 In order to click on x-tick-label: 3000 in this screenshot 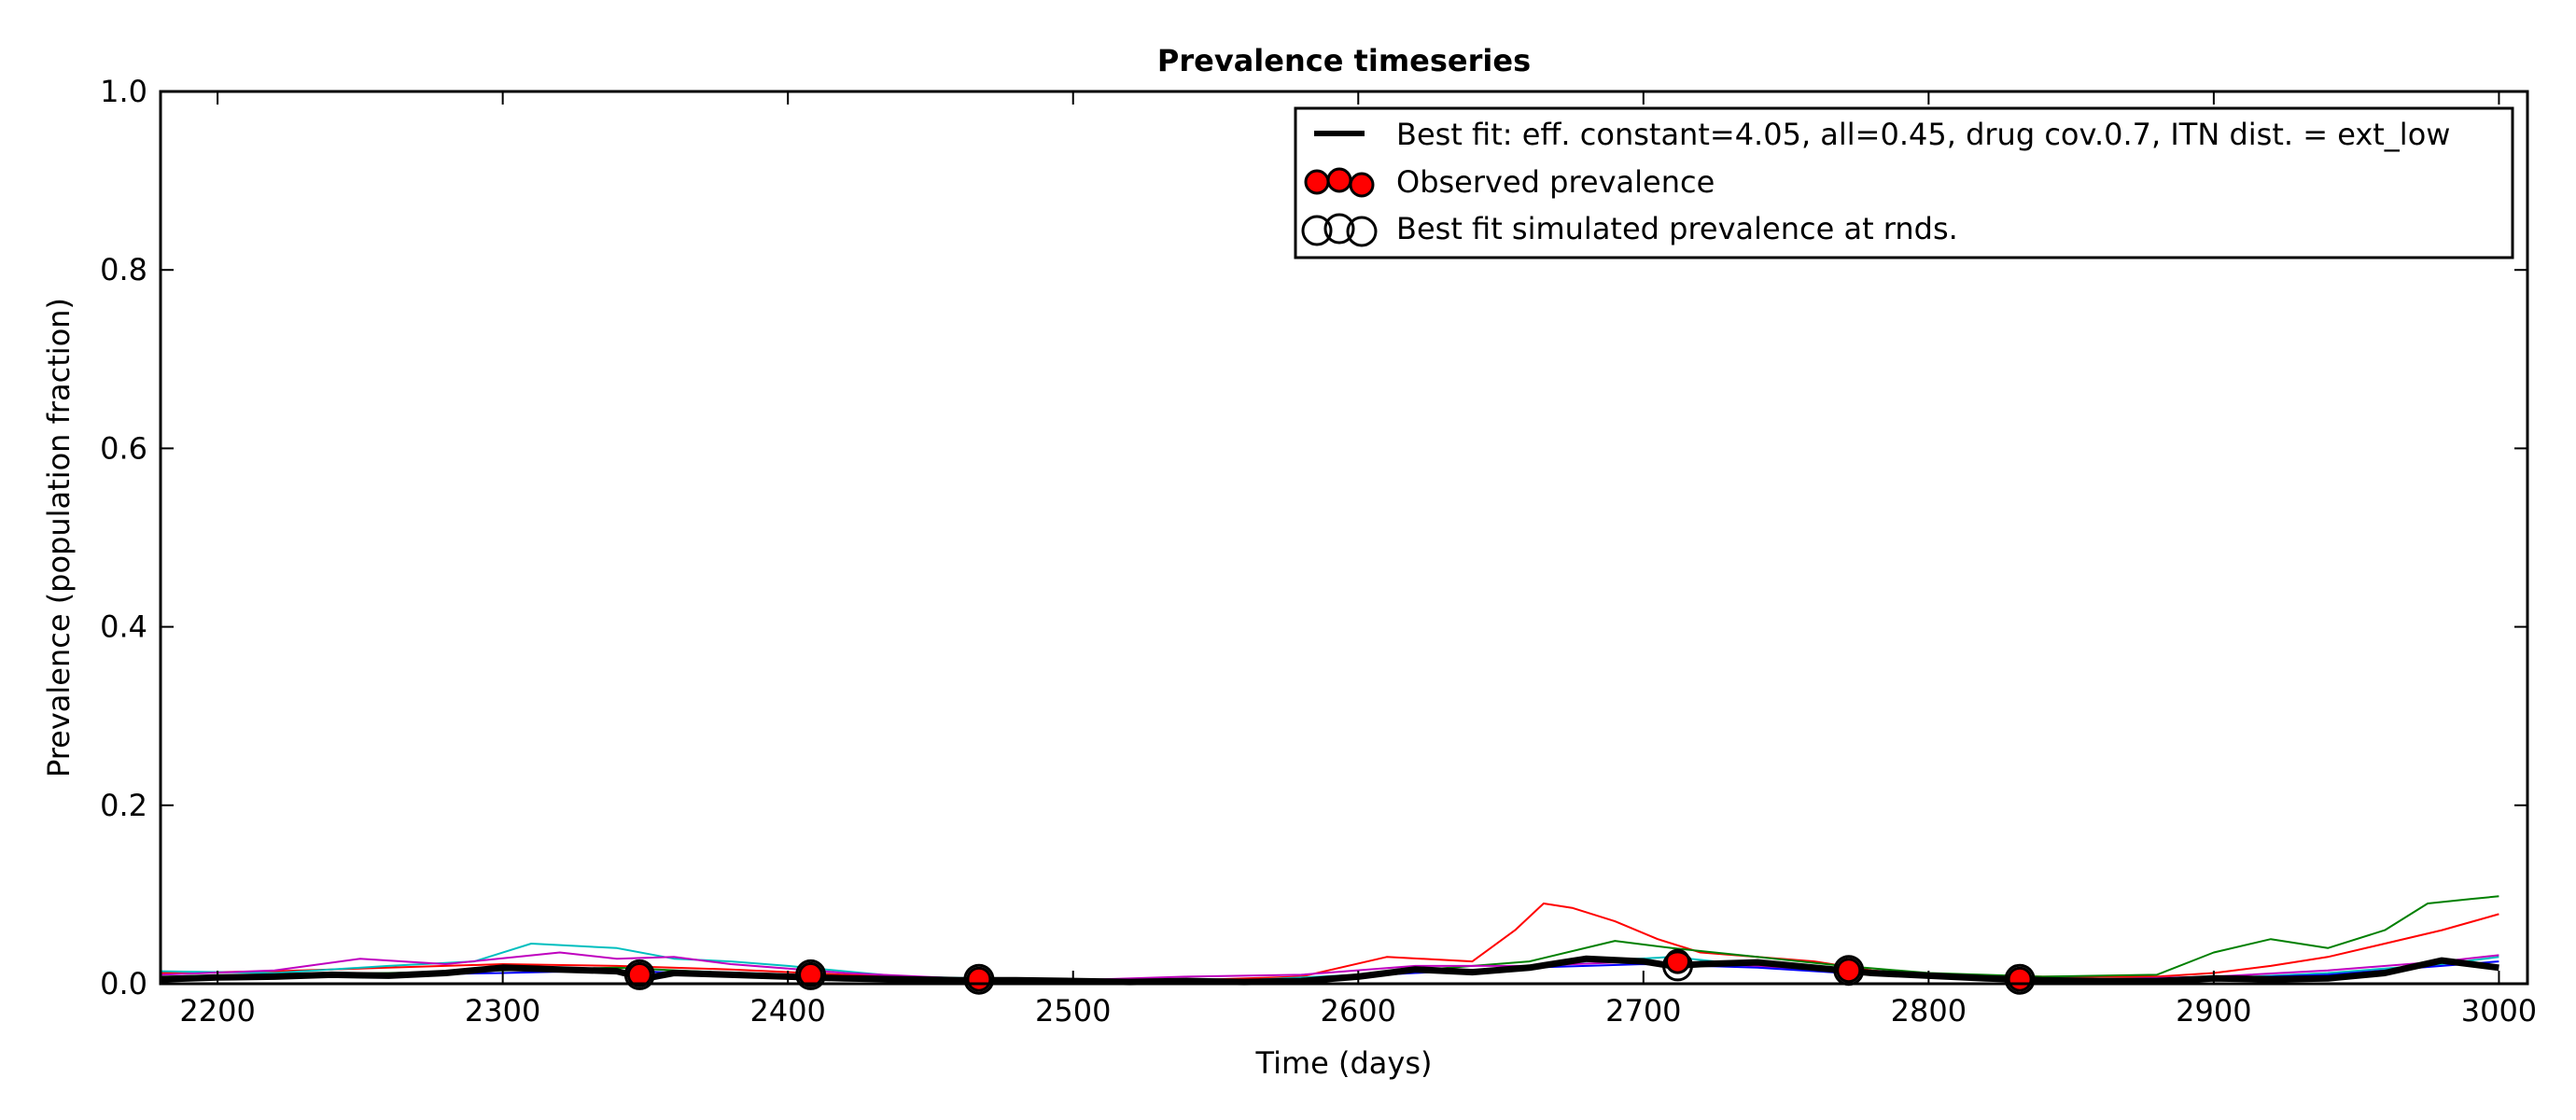, I will do `click(2499, 1011)`.